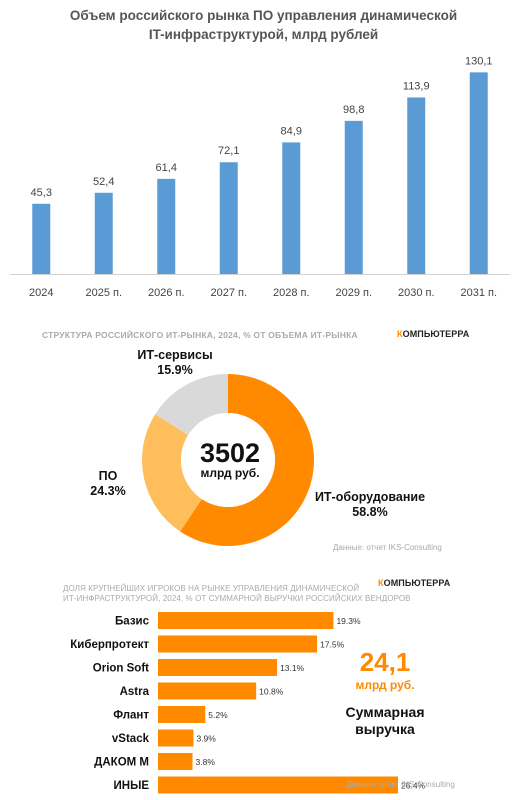 The width and height of the screenshot is (527, 800). Describe the element at coordinates (132, 622) in the screenshot. I see `vendor-name-label: Базис` at that location.